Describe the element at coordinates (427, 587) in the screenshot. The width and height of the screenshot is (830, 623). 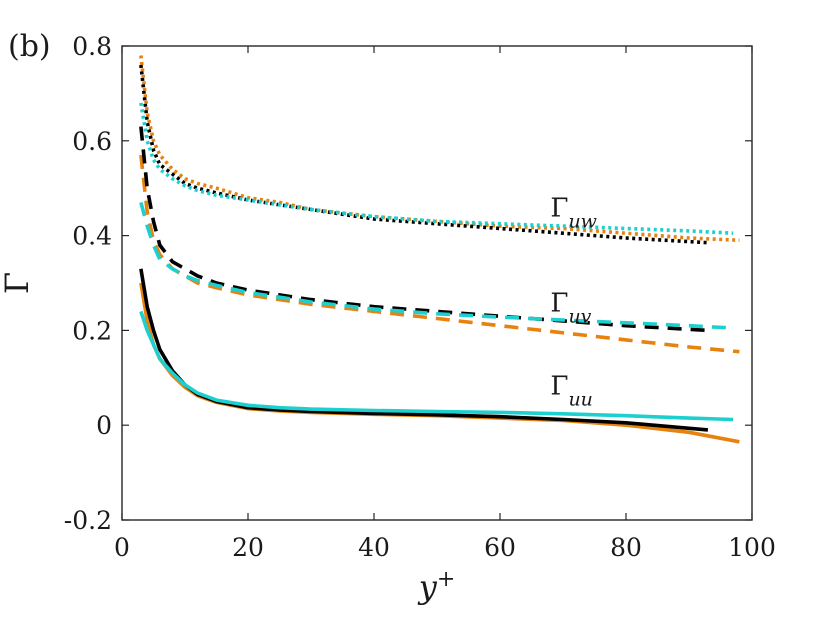
I see `x-axis-label-base: y` at that location.